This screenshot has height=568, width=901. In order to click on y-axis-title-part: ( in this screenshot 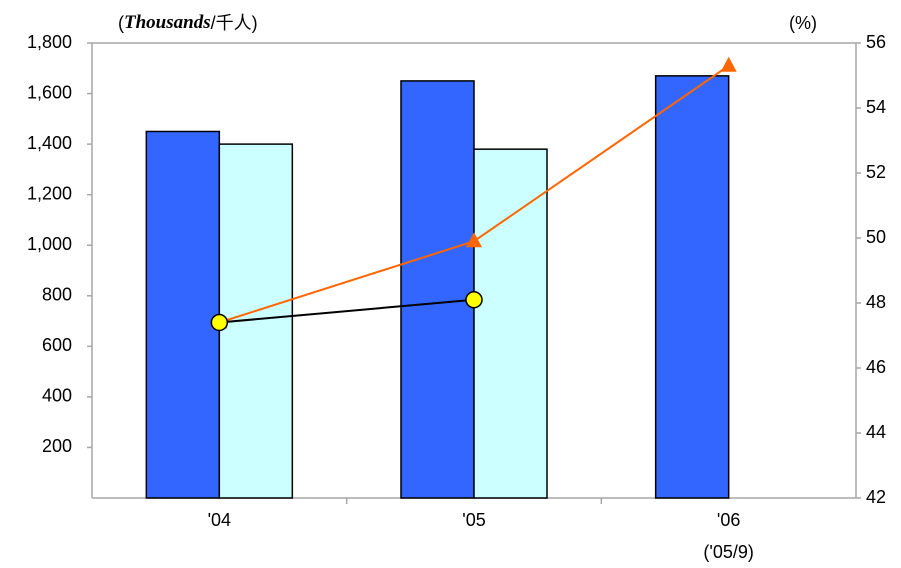, I will do `click(121, 23)`.